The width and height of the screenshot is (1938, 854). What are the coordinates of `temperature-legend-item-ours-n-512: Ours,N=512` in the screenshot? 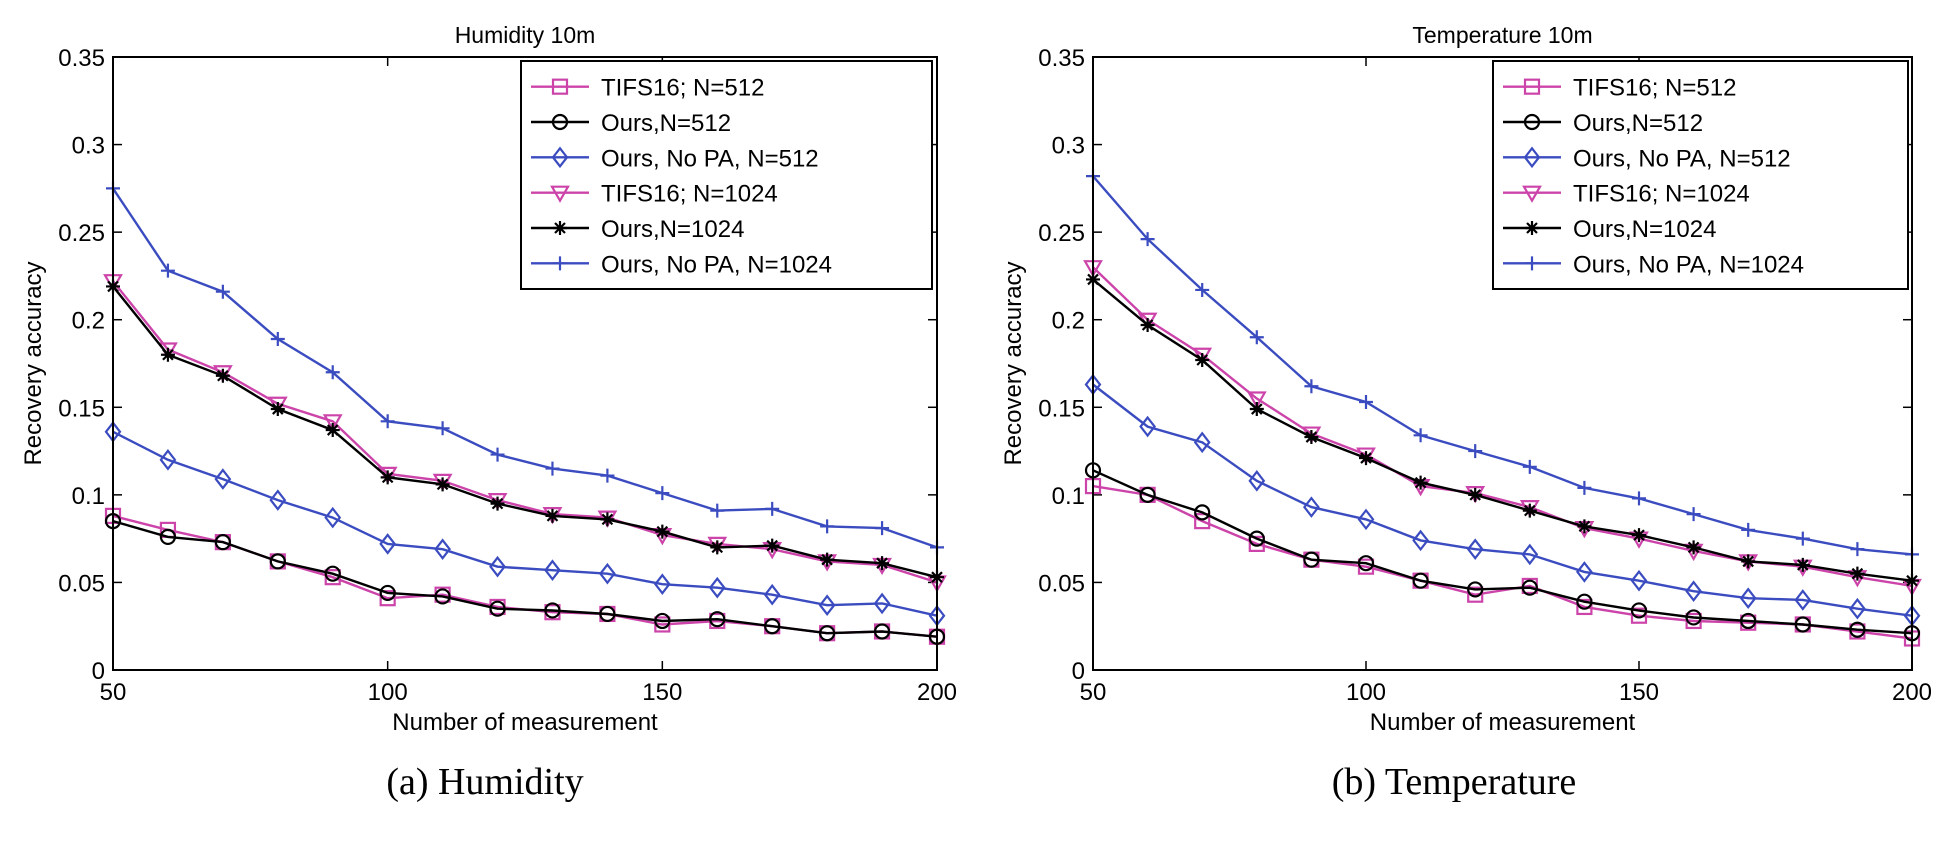 It's located at (1603, 123).